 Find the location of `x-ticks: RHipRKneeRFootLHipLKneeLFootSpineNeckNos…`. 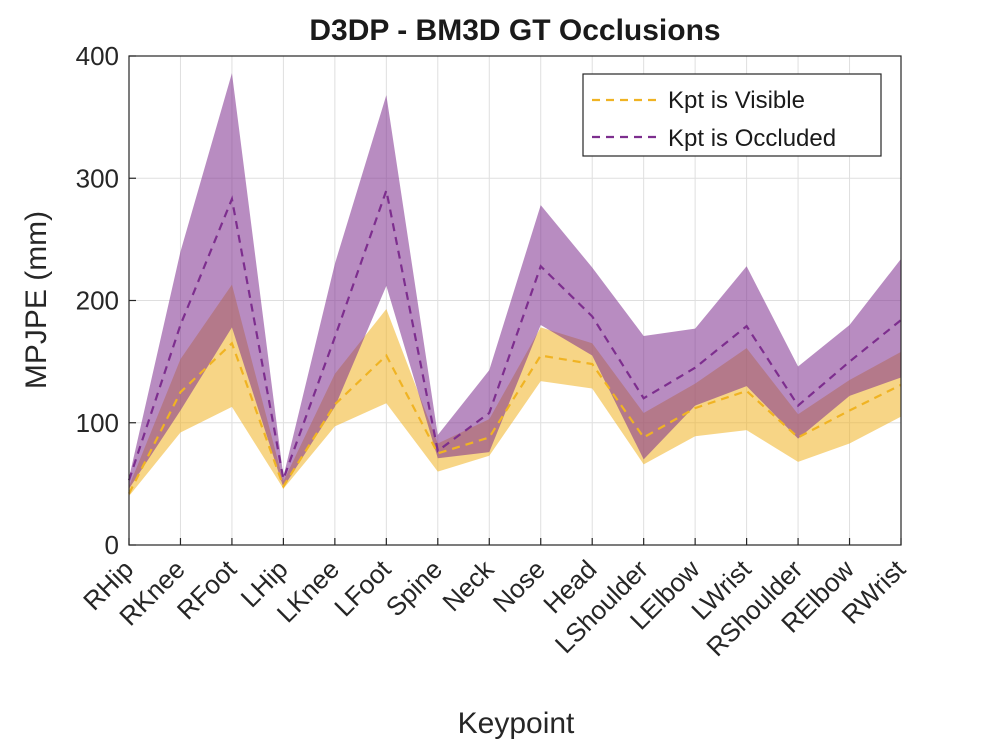

x-ticks: RHipRKneeRFootLHipLKneeLFootSpineNeckNos… is located at coordinates (494, 600).